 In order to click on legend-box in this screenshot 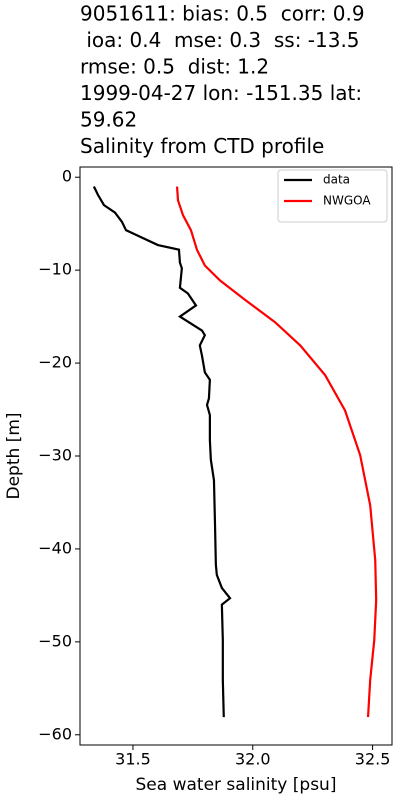, I will do `click(332, 196)`.